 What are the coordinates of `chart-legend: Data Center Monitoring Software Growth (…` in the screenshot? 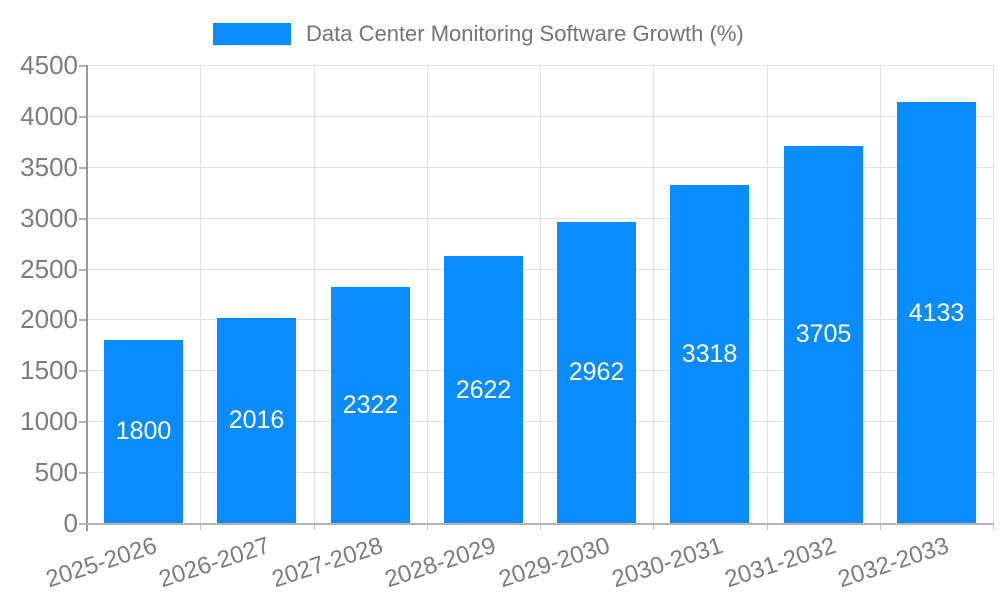 It's located at (478, 34).